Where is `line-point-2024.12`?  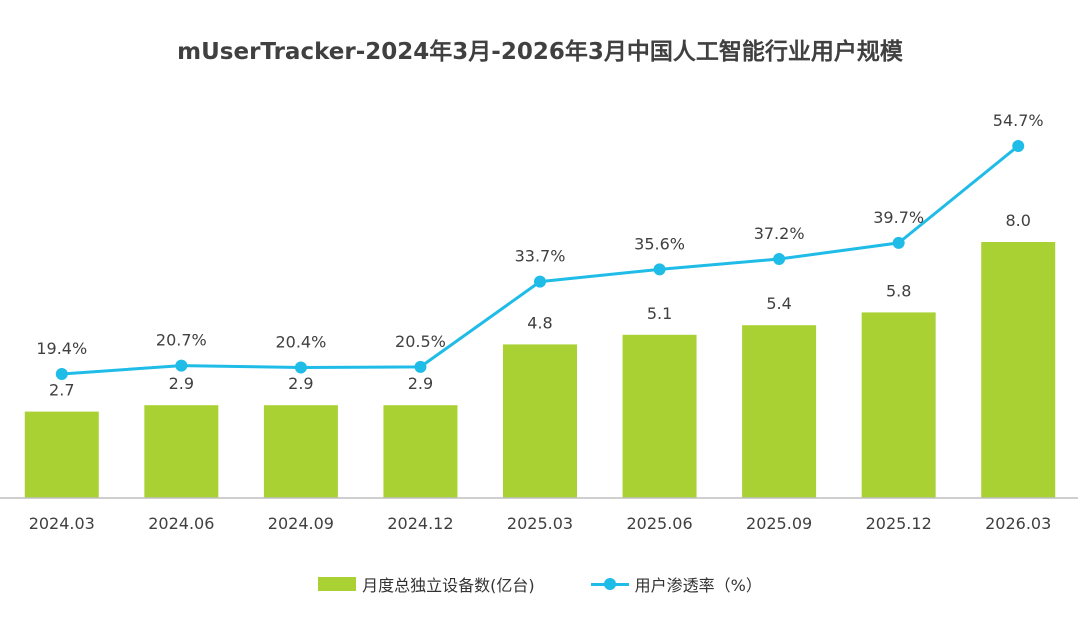
line-point-2024.12 is located at coordinates (420, 366).